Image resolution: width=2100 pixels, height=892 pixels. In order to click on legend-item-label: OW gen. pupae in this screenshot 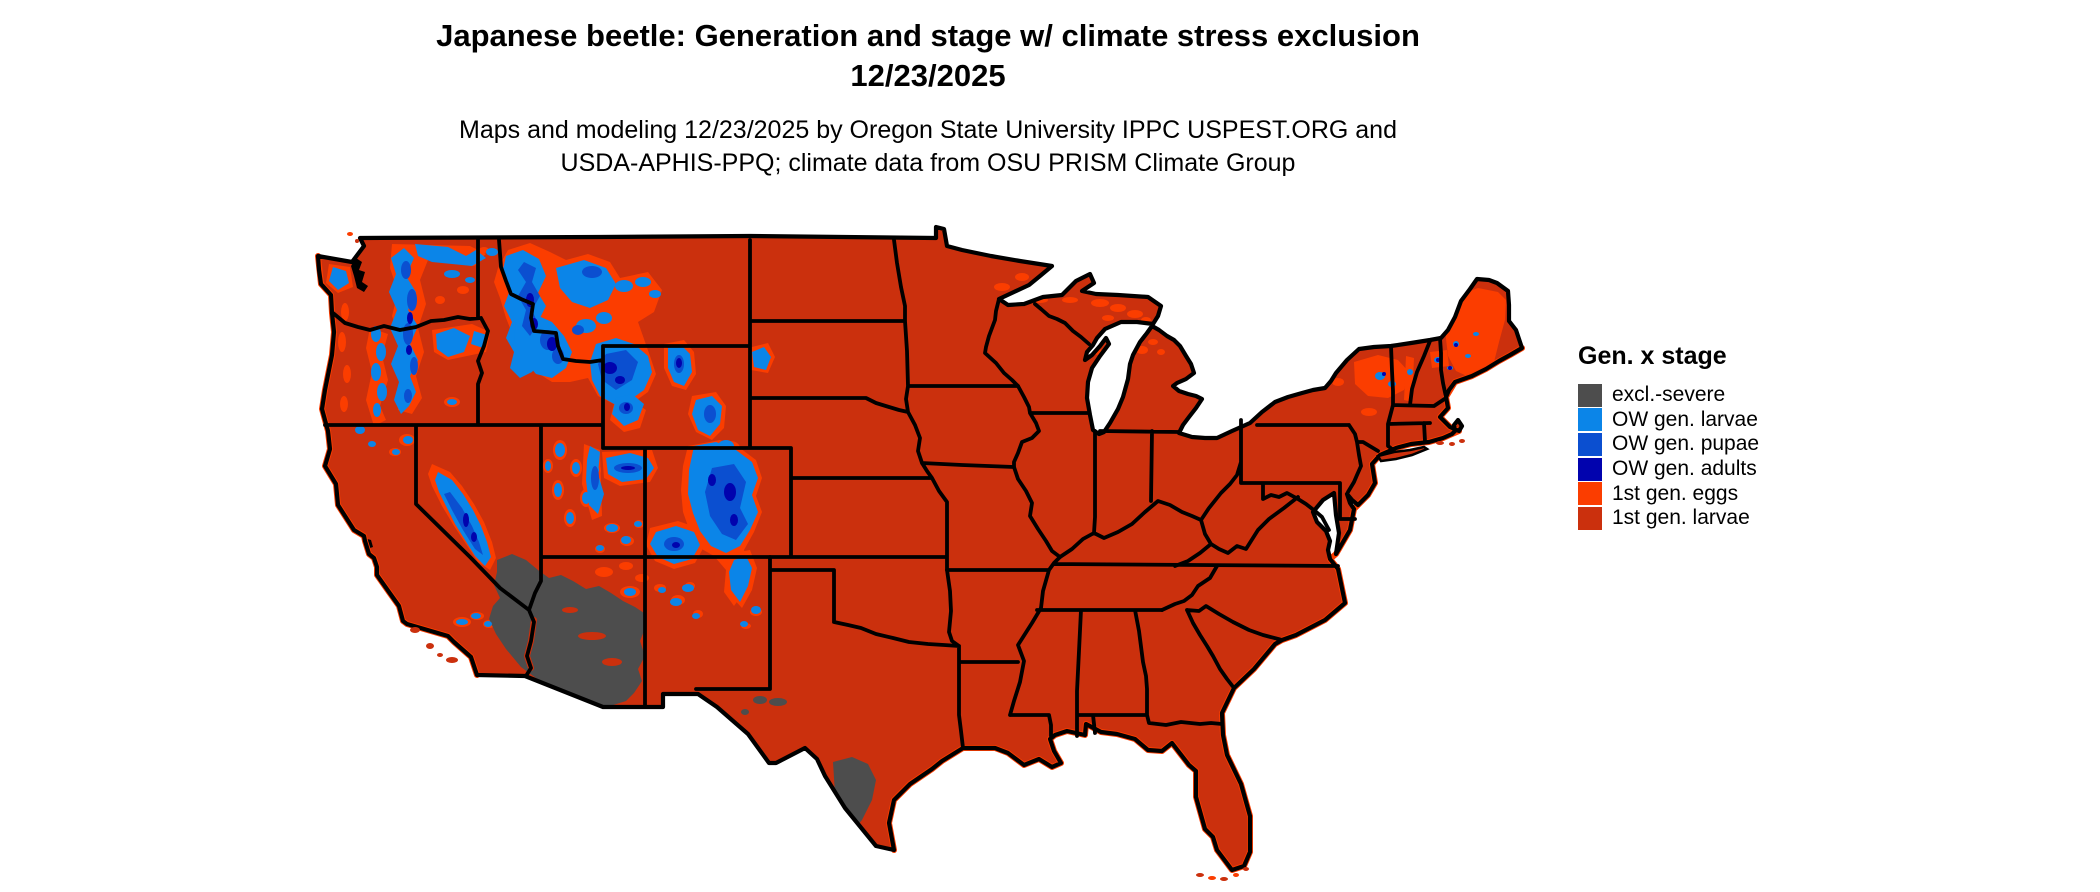, I will do `click(1686, 444)`.